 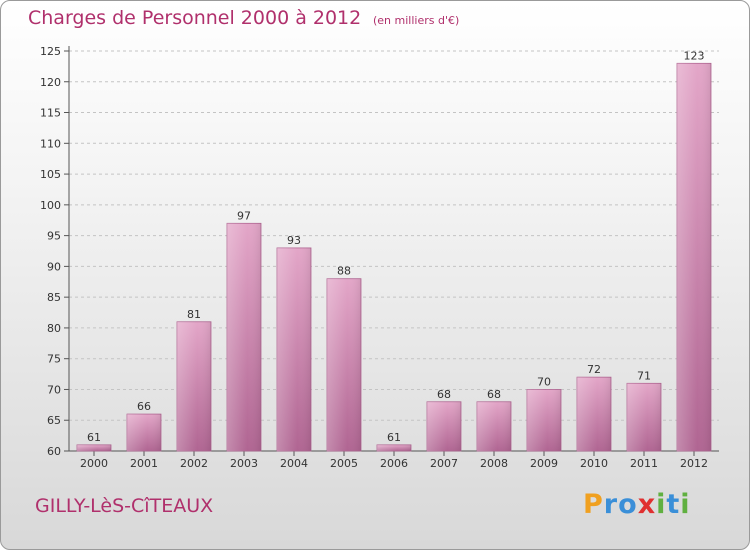 I want to click on value-label-2005: 88, so click(x=344, y=271).